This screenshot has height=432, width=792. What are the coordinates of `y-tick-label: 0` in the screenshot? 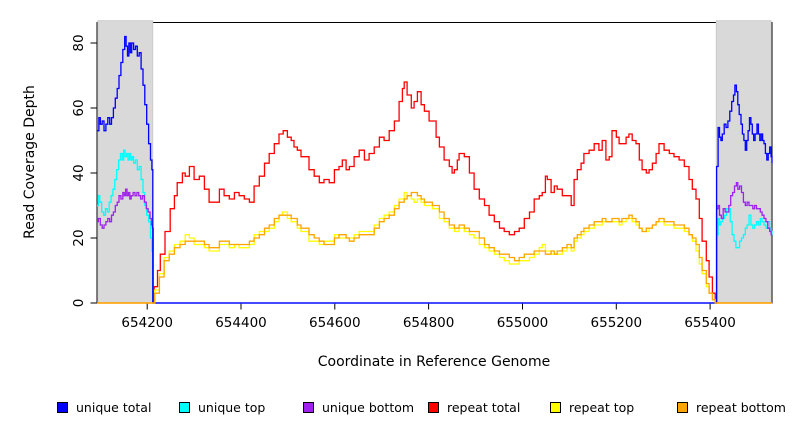 It's located at (79, 303).